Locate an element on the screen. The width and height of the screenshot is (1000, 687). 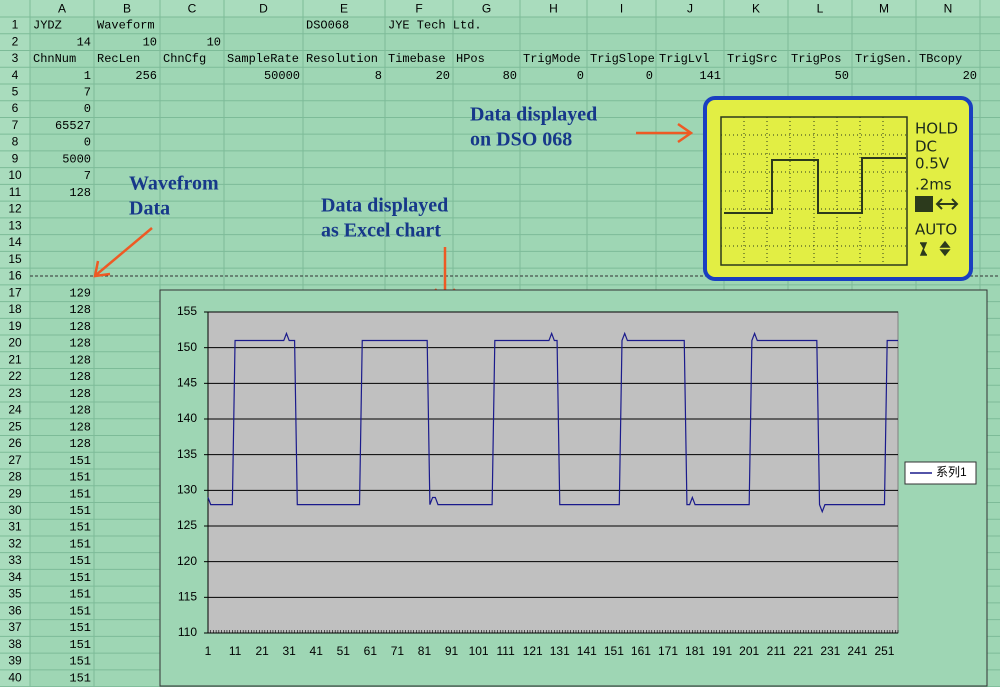
y-tick-label: 140 is located at coordinates (187, 418).